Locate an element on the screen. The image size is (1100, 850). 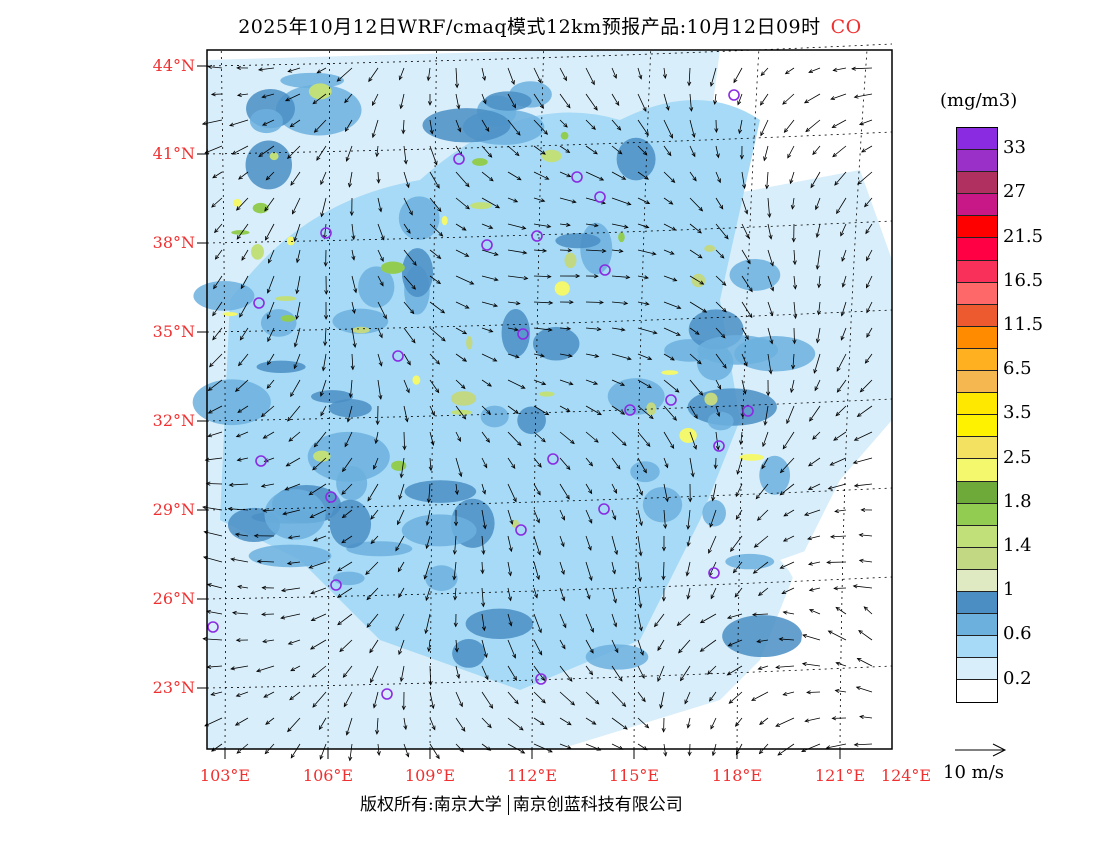
legend-label: 0.6 is located at coordinates (1017, 634).